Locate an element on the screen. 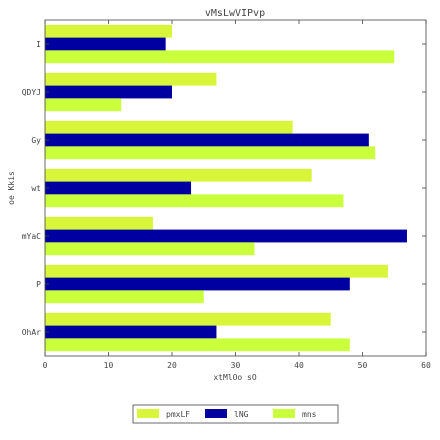 The image size is (440, 440). y-axis-label: oe Kkis is located at coordinates (11, 188).